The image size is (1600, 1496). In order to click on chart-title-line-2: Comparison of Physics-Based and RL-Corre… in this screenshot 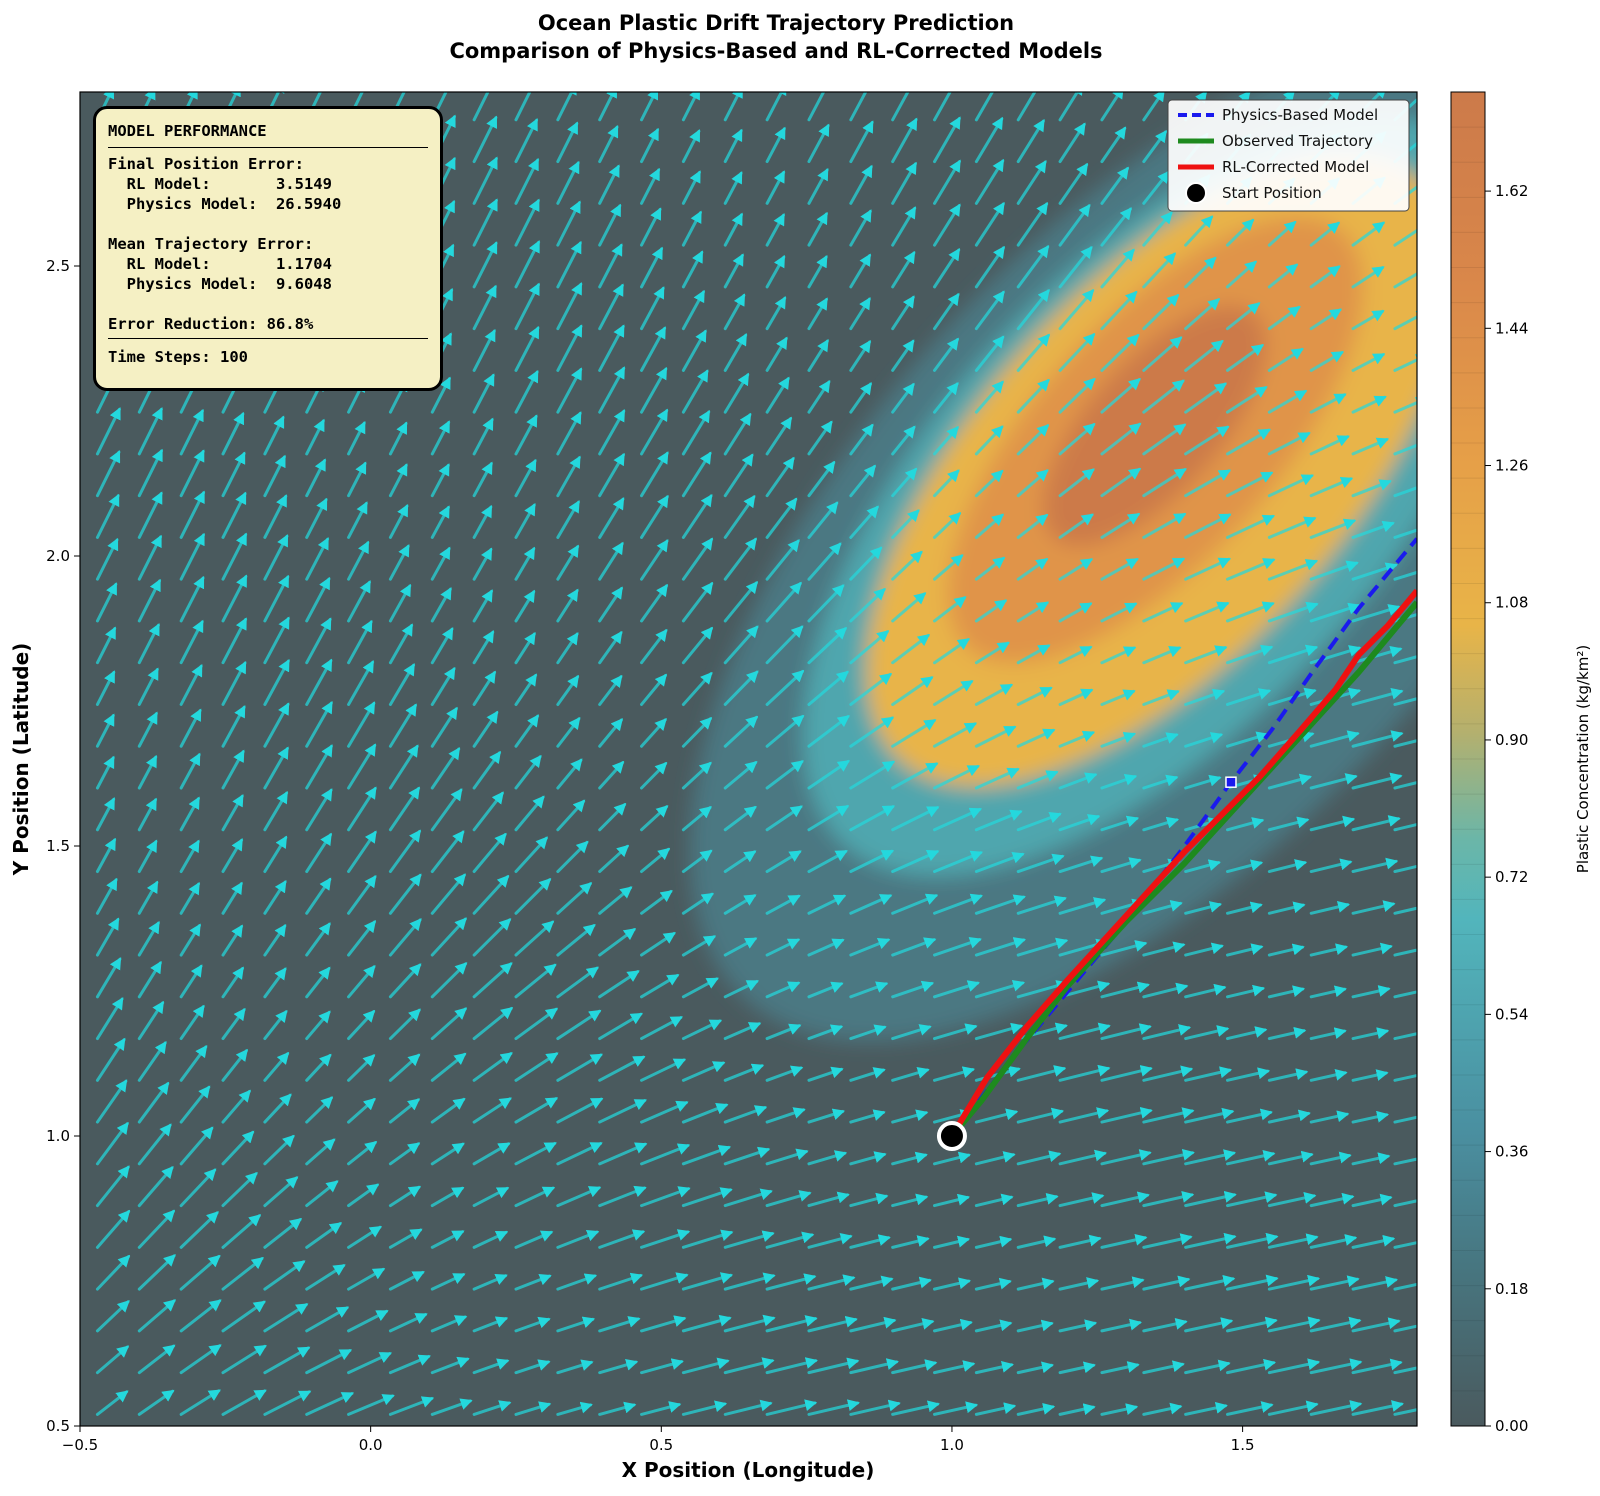, I will do `click(775, 51)`.